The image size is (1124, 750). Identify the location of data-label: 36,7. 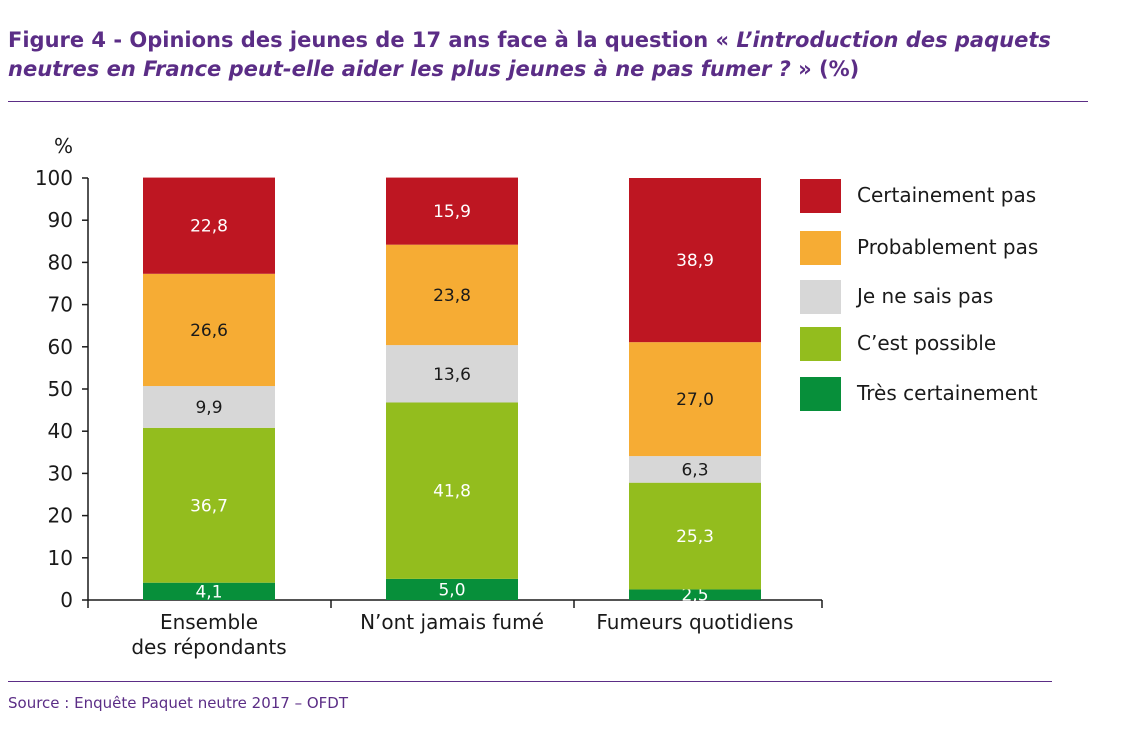
(209, 506).